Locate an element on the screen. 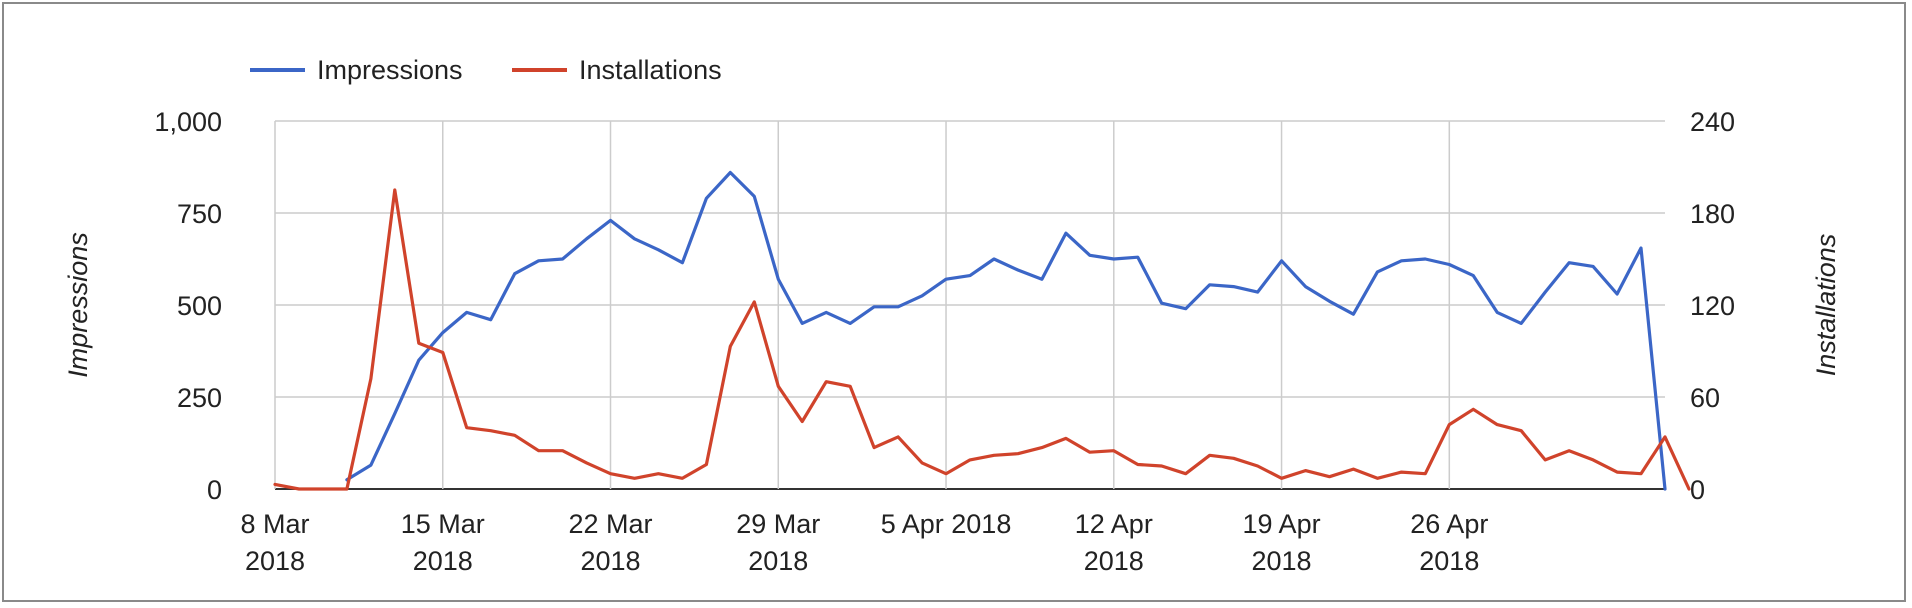 The height and width of the screenshot is (608, 1912). x-tick-label: 19 Apr is located at coordinates (1282, 524).